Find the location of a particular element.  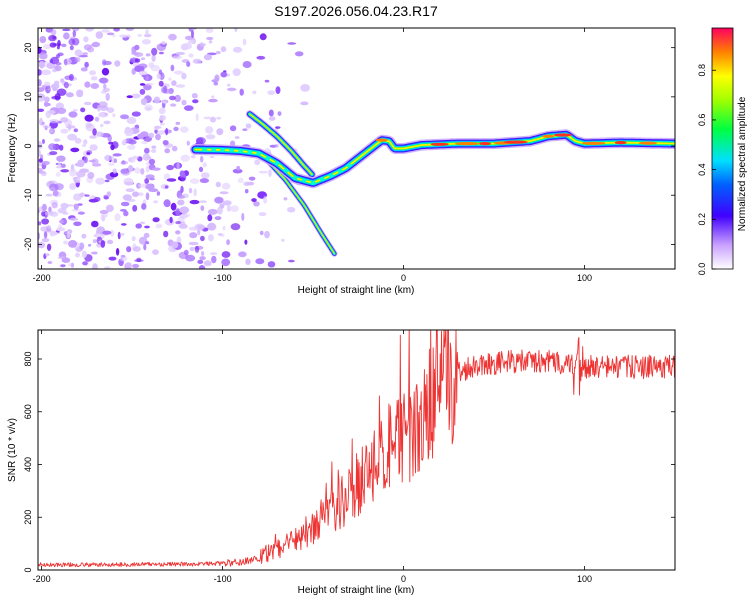

heatmap-x-axis-label: Height of straight line (km) is located at coordinates (356, 290).